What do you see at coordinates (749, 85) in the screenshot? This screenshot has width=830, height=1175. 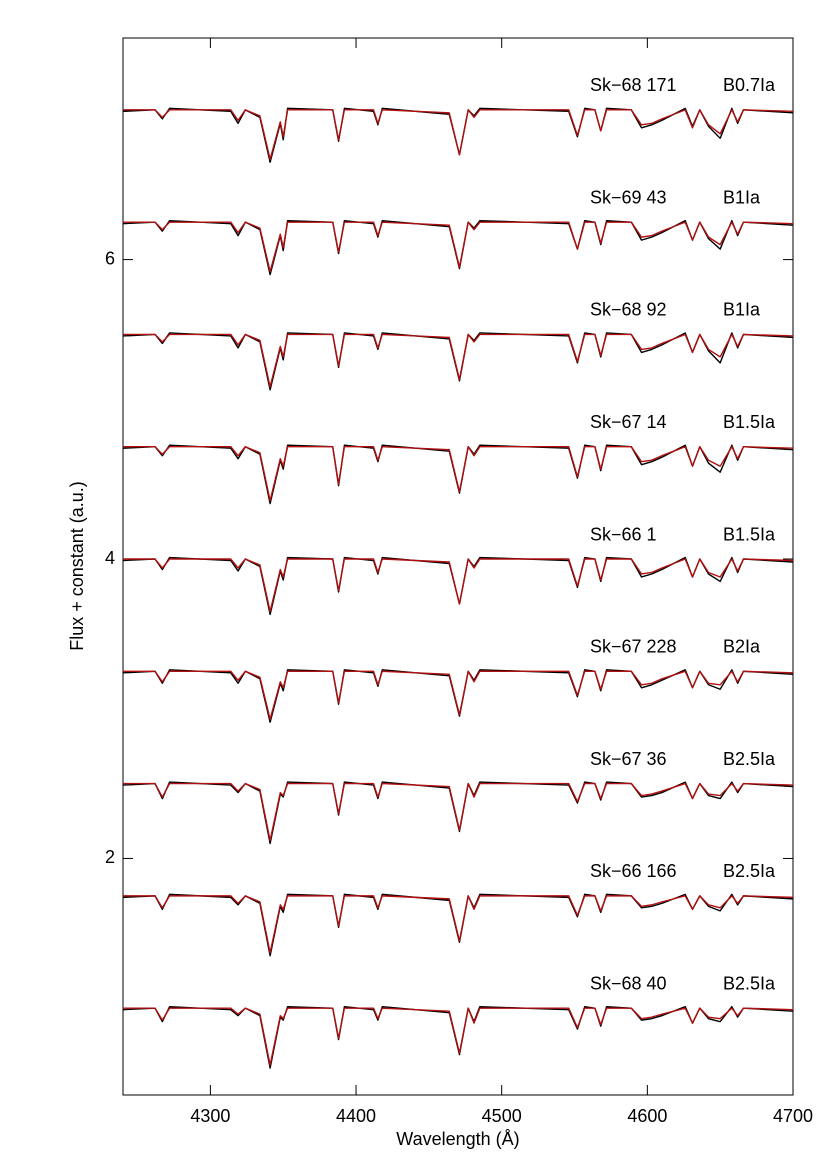 I see `spectral-type: B0.7Ia` at bounding box center [749, 85].